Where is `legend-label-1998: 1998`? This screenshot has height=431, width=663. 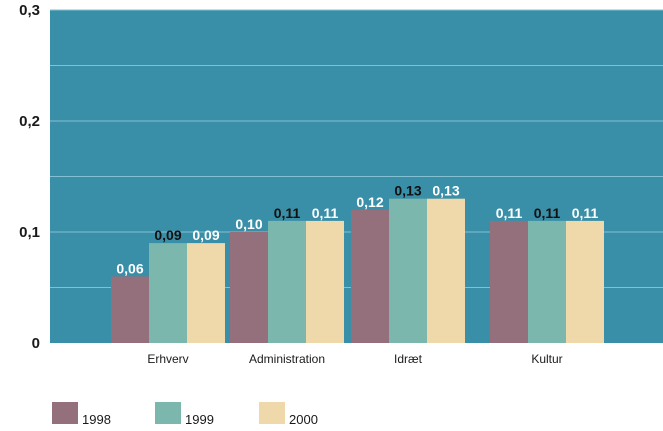
legend-label-1998: 1998 is located at coordinates (96, 419).